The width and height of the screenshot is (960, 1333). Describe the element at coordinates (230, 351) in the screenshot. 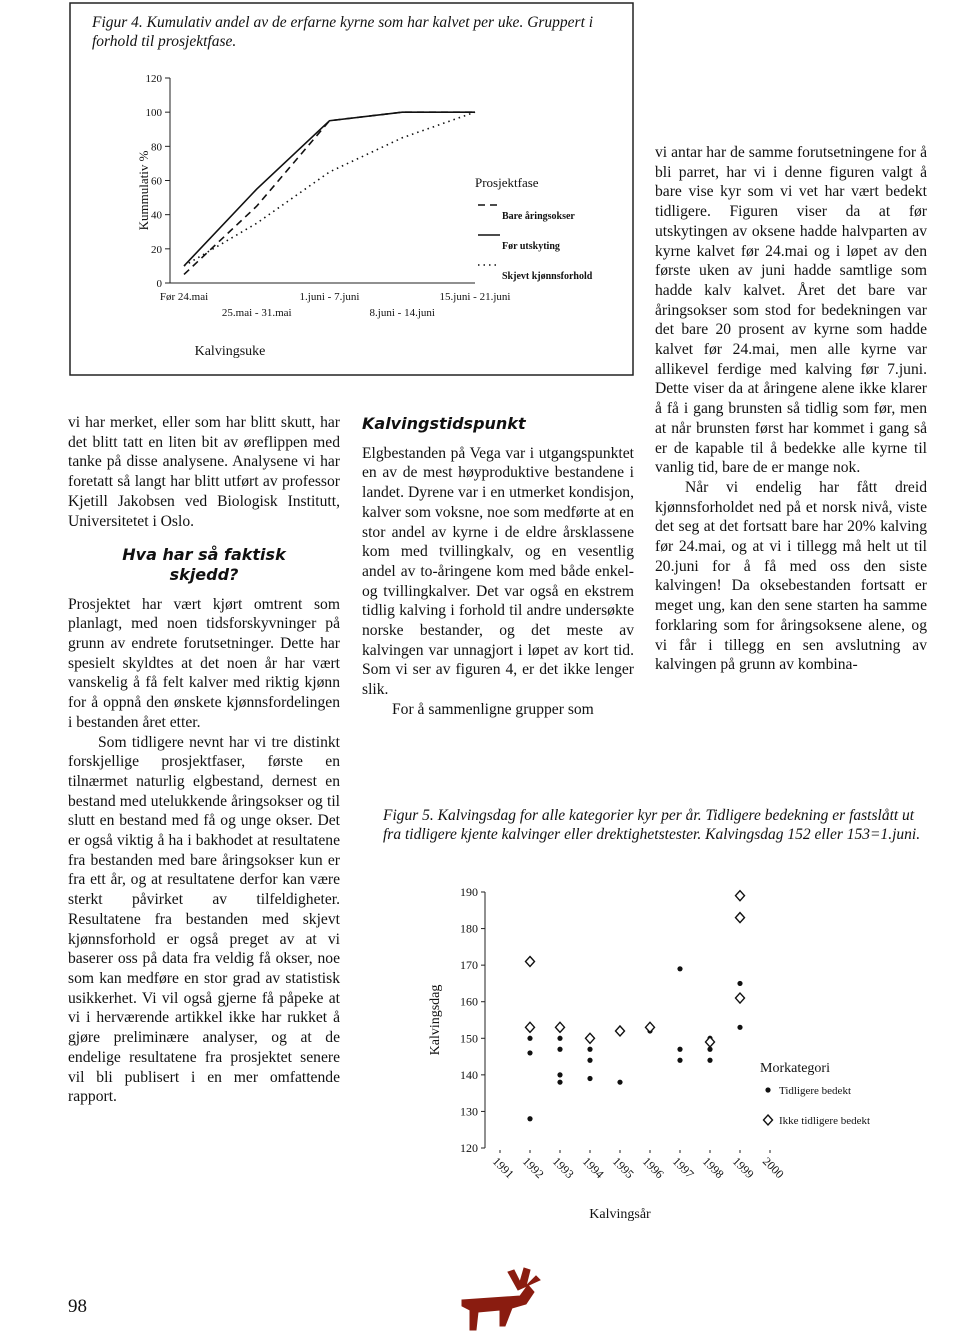

I see `x-axis-label: Kalvingsuke` at that location.